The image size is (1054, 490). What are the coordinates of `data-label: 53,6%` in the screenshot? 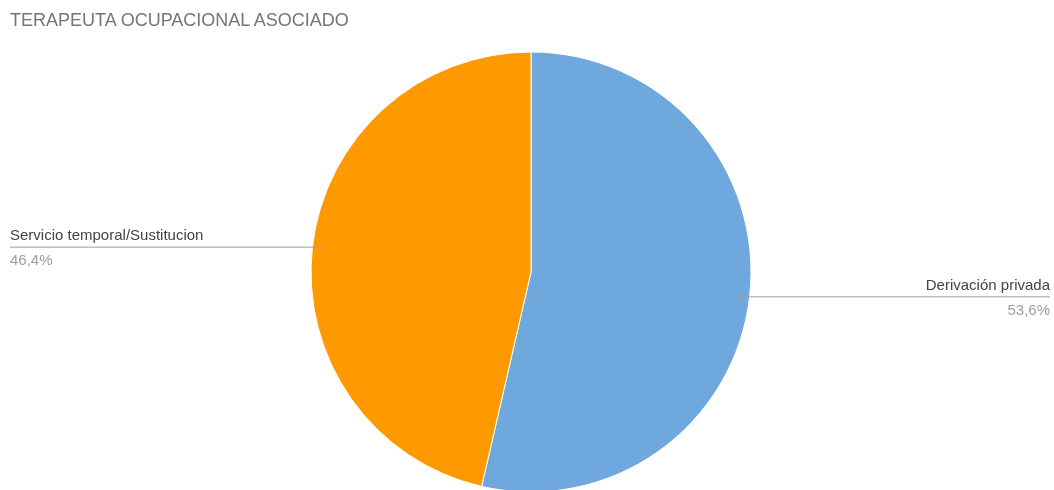 It's located at (1028, 309).